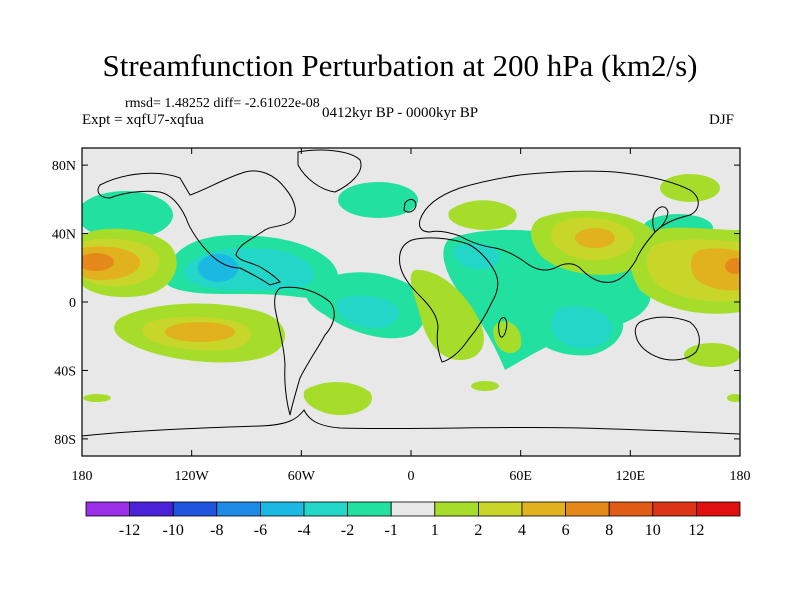  I want to click on positive-6-field, so click(411, 263).